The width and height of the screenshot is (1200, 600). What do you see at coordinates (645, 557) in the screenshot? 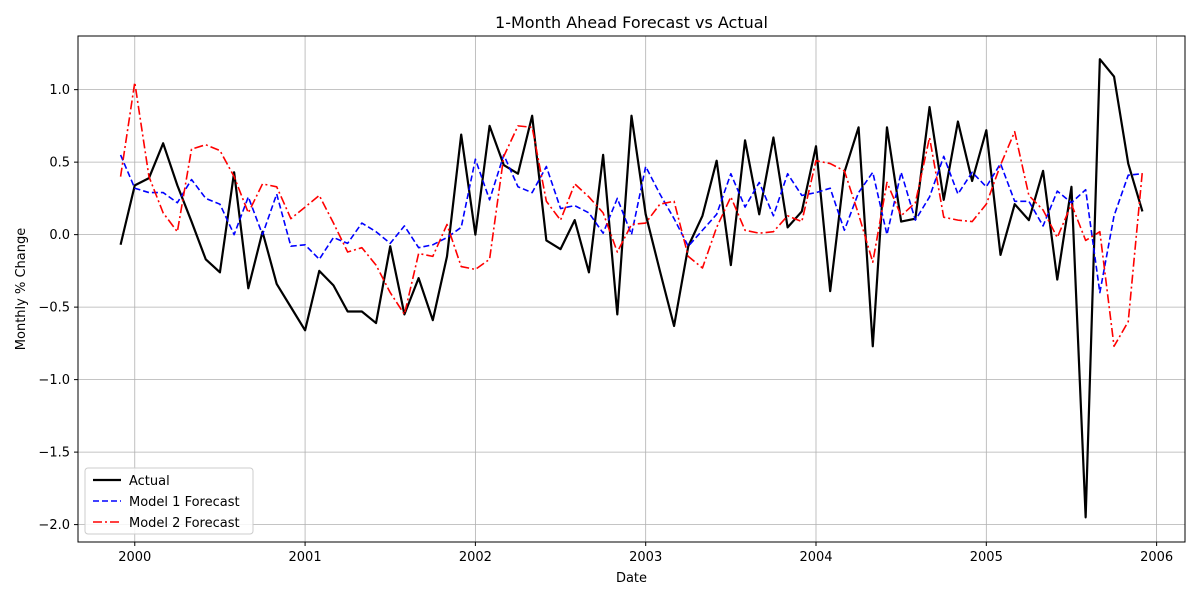
I see `x-tick-label: 2003` at bounding box center [645, 557].